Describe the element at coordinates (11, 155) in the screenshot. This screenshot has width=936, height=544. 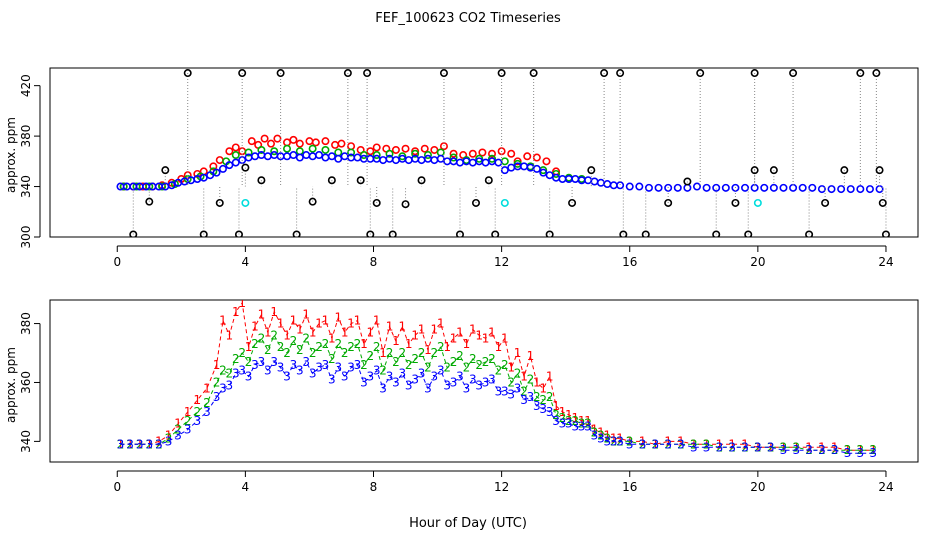
I see `top-y-axis-label: approx. ppm` at that location.